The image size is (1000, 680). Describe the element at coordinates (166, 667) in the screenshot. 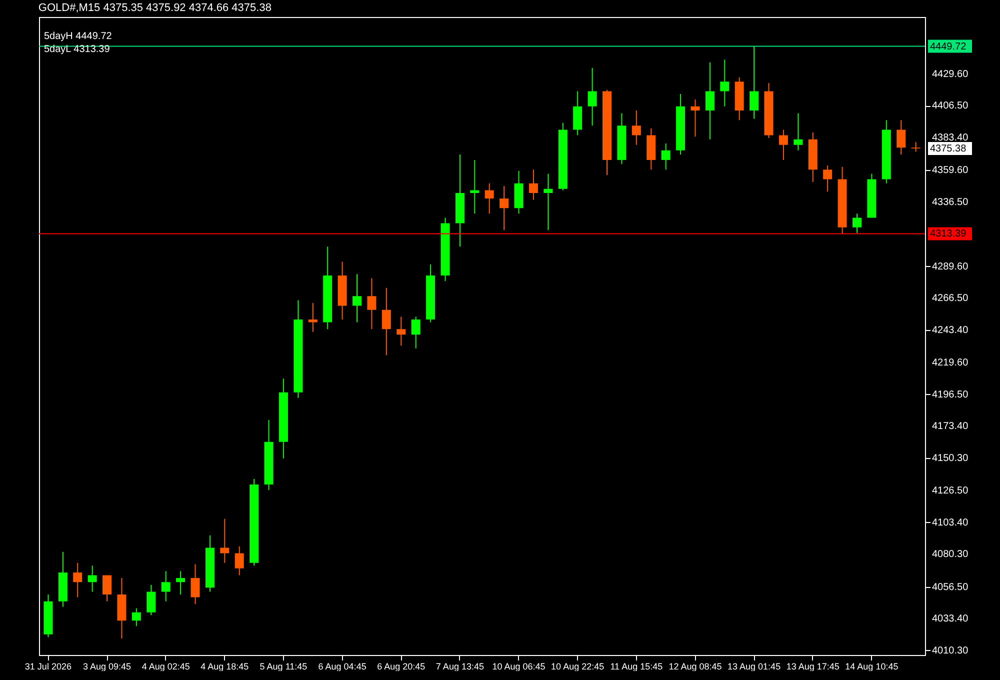

I see `x-tick-label: 4 Aug 02:45` at that location.